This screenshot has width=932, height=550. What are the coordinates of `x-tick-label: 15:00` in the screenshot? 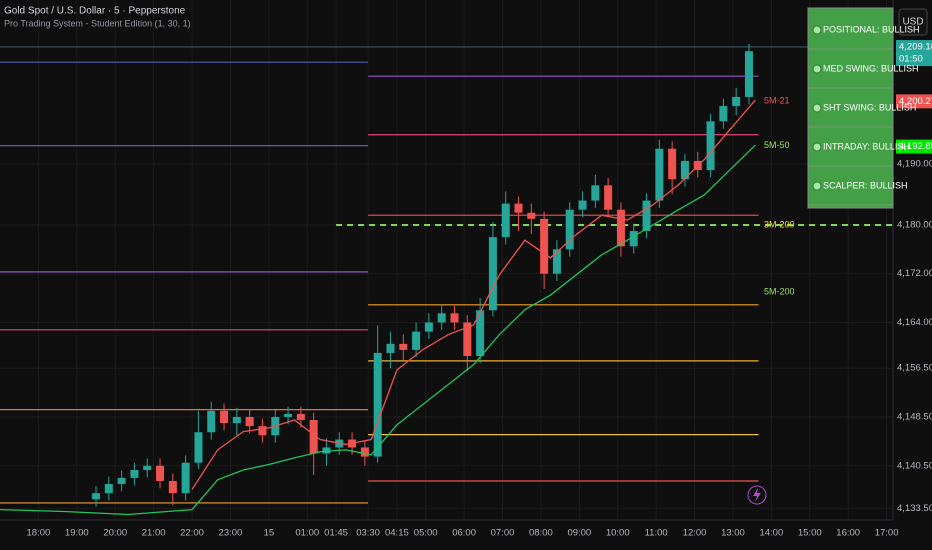 It's located at (810, 533).